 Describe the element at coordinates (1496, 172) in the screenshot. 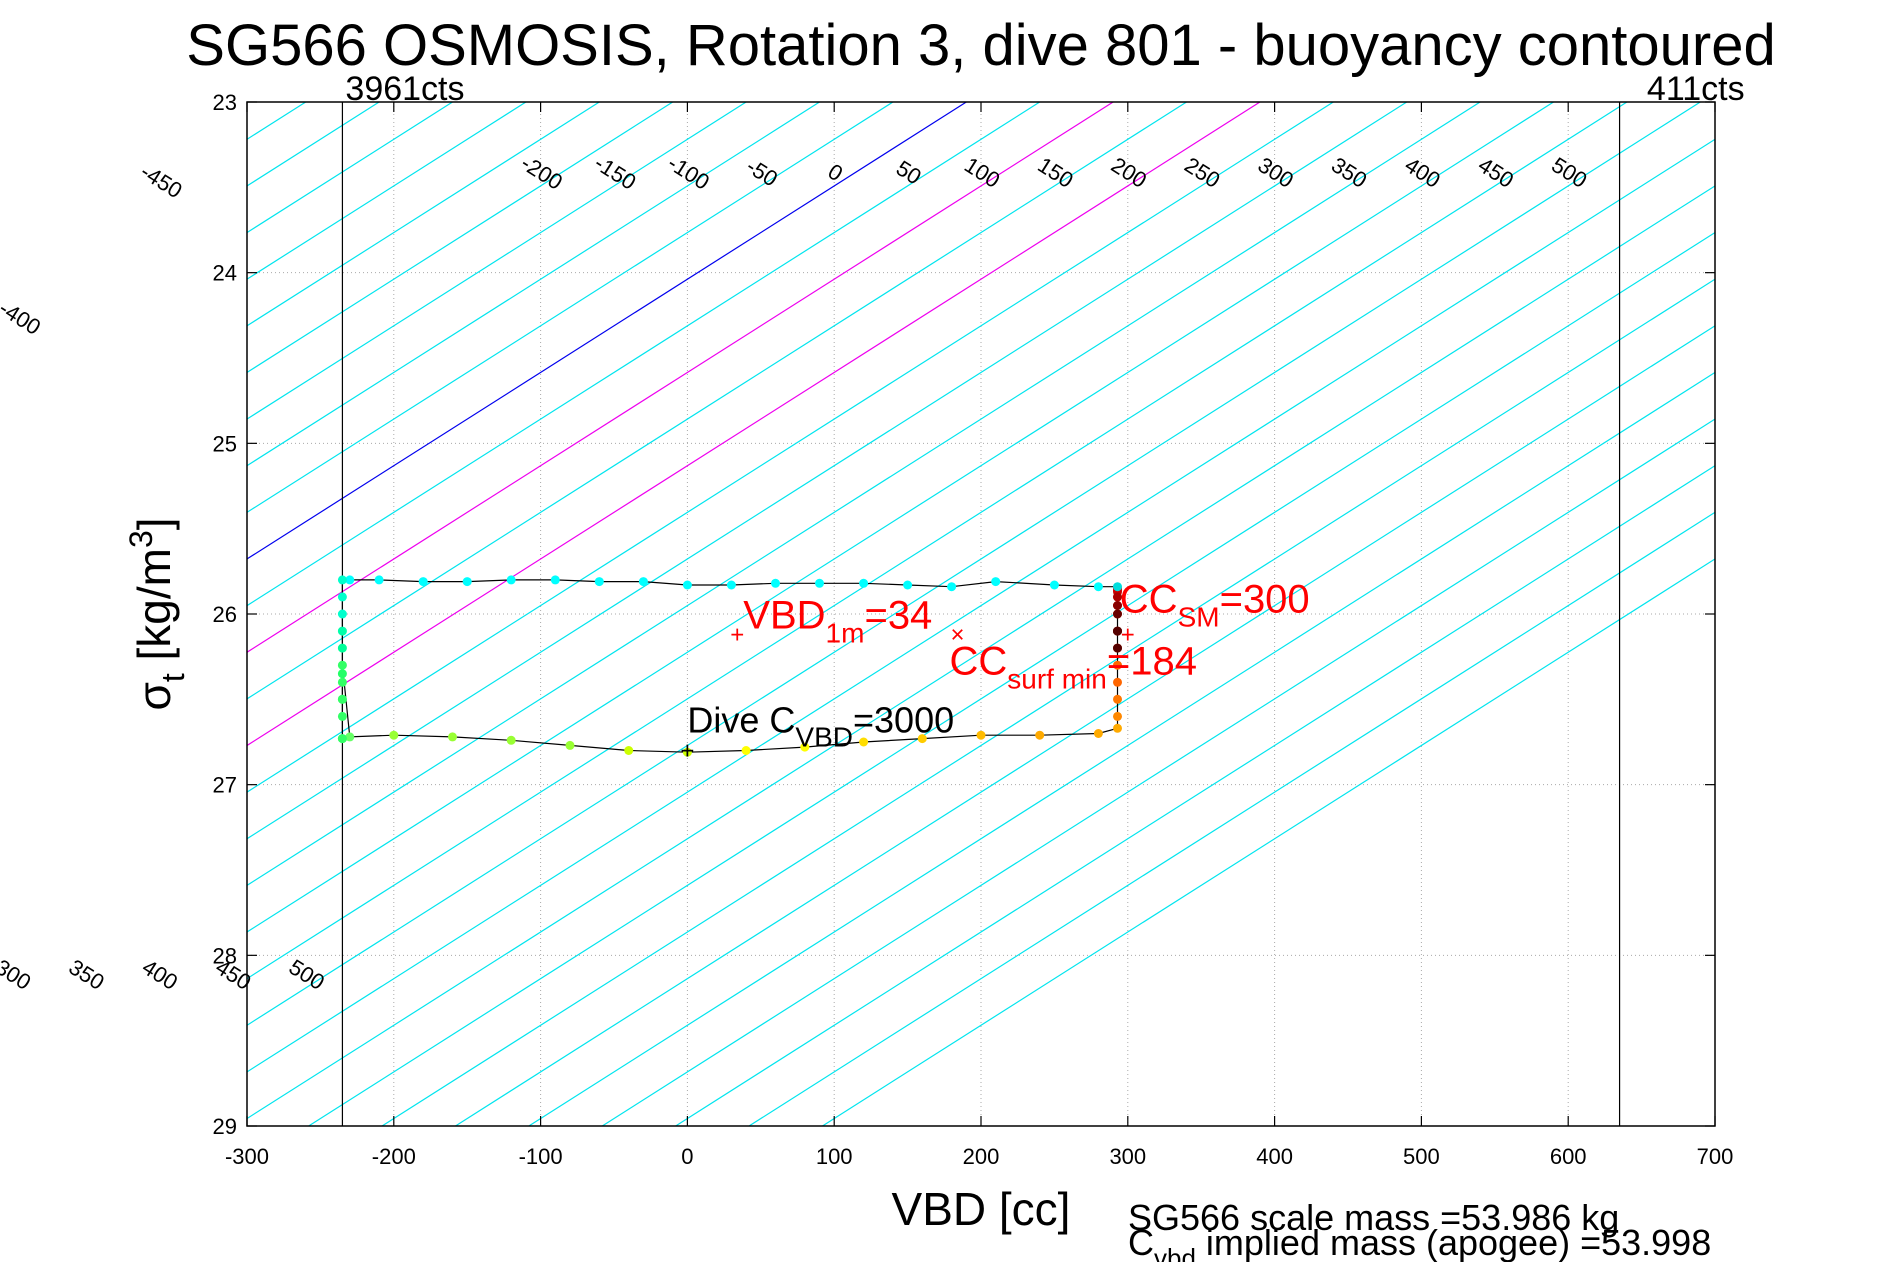

I see `contour-label: 450` at that location.